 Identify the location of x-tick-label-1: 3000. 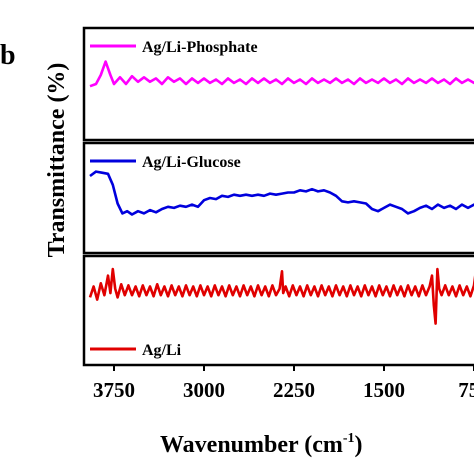
(204, 390).